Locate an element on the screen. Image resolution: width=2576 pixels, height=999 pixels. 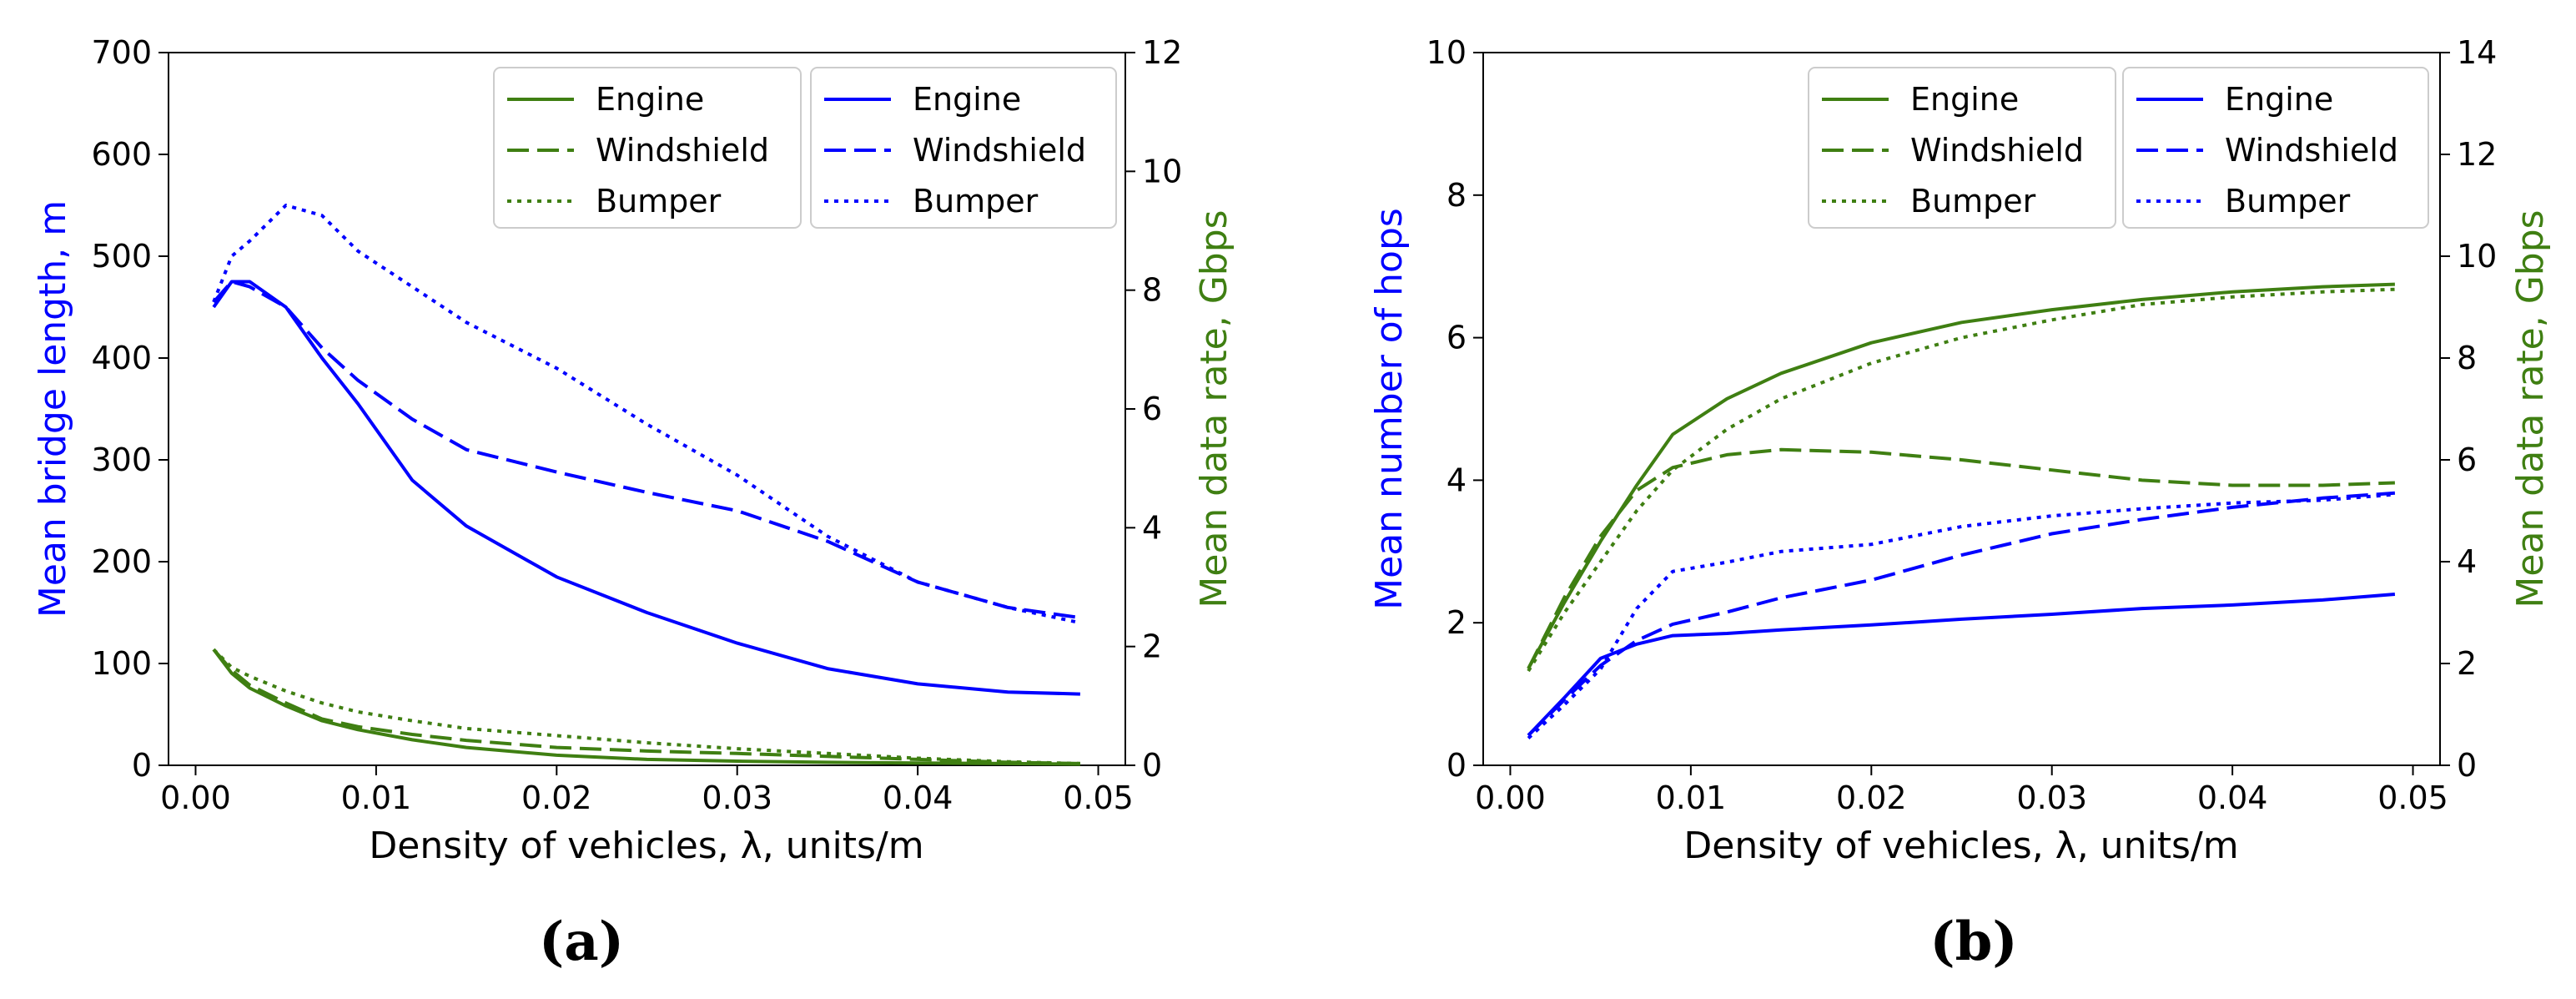
y-tick-label-left: 700 is located at coordinates (121, 52).